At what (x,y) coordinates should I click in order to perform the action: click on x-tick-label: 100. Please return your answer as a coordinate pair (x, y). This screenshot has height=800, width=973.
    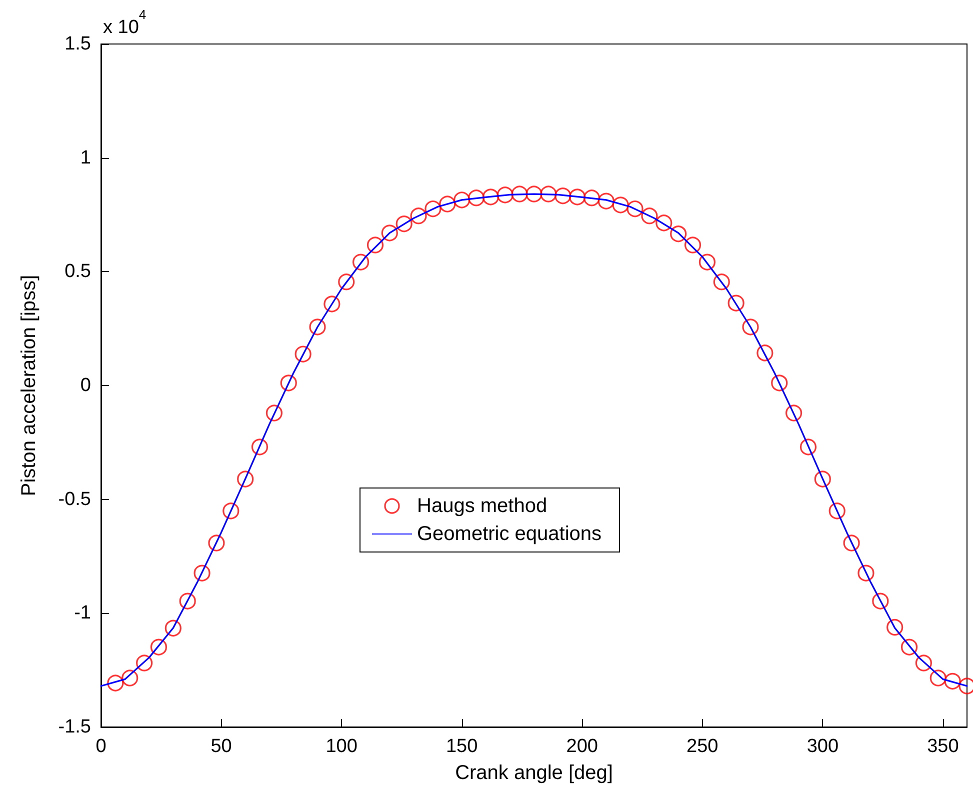
    Looking at the image, I should click on (342, 746).